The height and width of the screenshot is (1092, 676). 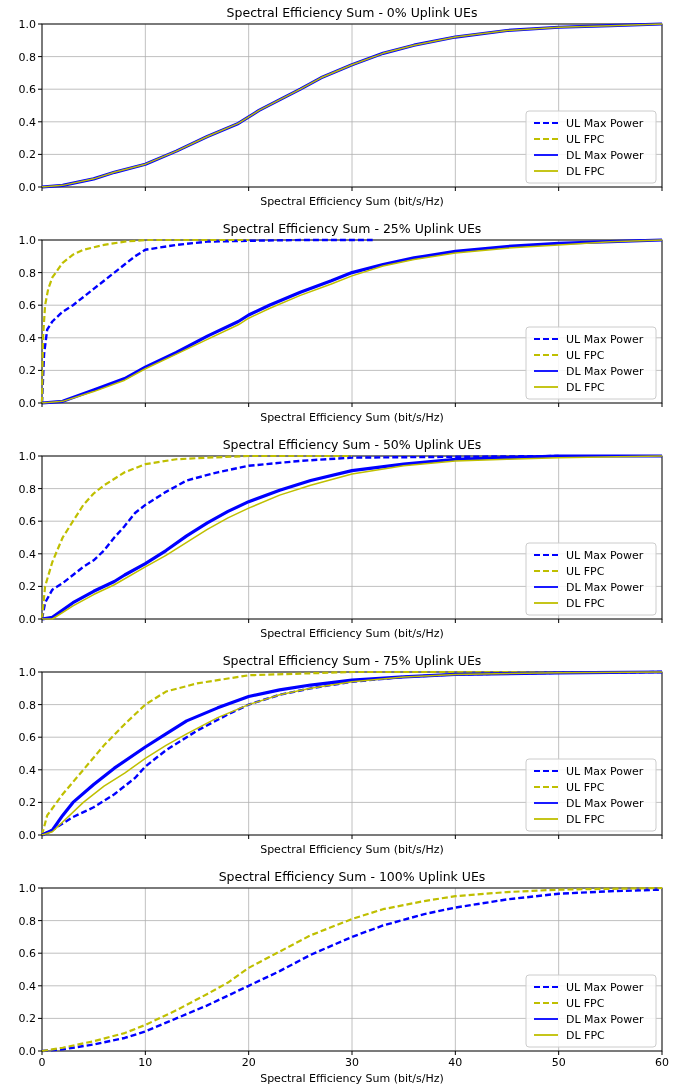 What do you see at coordinates (662, 1062) in the screenshot?
I see `x-tick-label: 60` at bounding box center [662, 1062].